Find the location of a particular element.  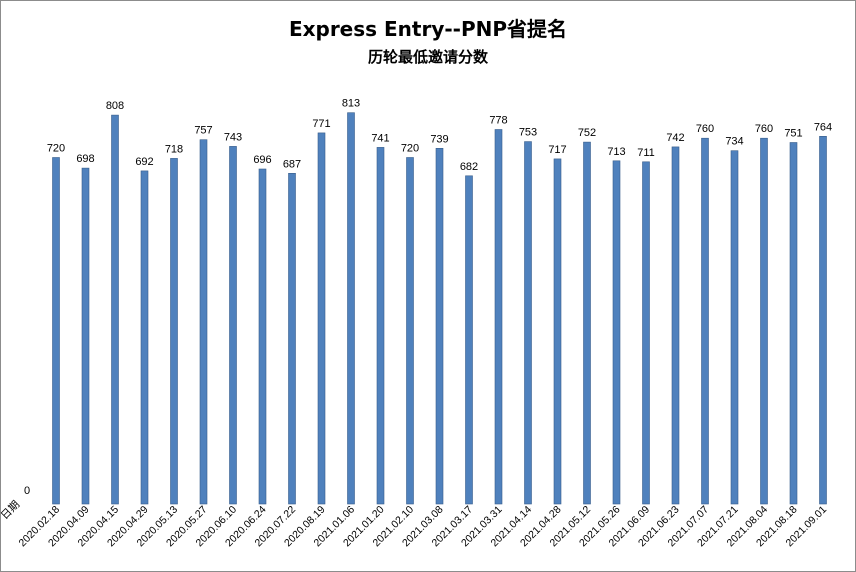

bar-2021.03.08 is located at coordinates (439, 326).